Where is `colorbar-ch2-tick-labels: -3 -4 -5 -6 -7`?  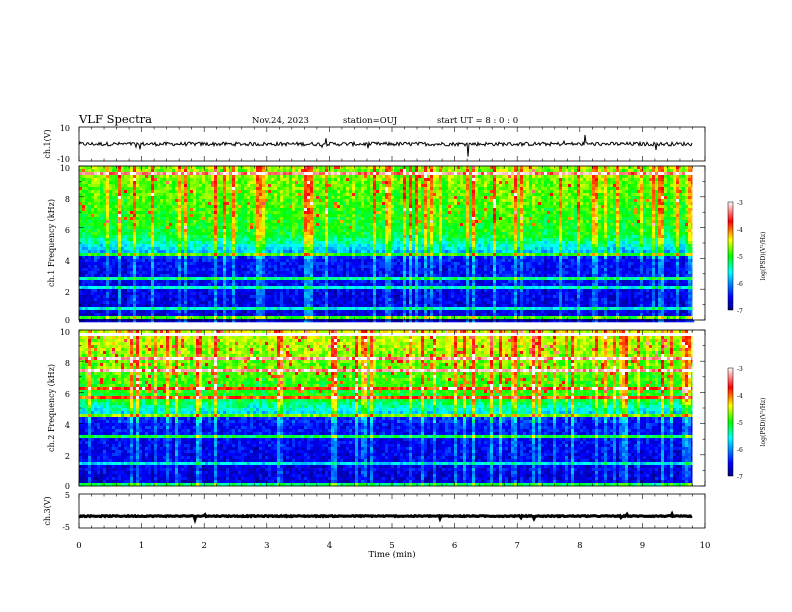
colorbar-ch2-tick-labels: -3 -4 -5 -6 -7 is located at coordinates (740, 423).